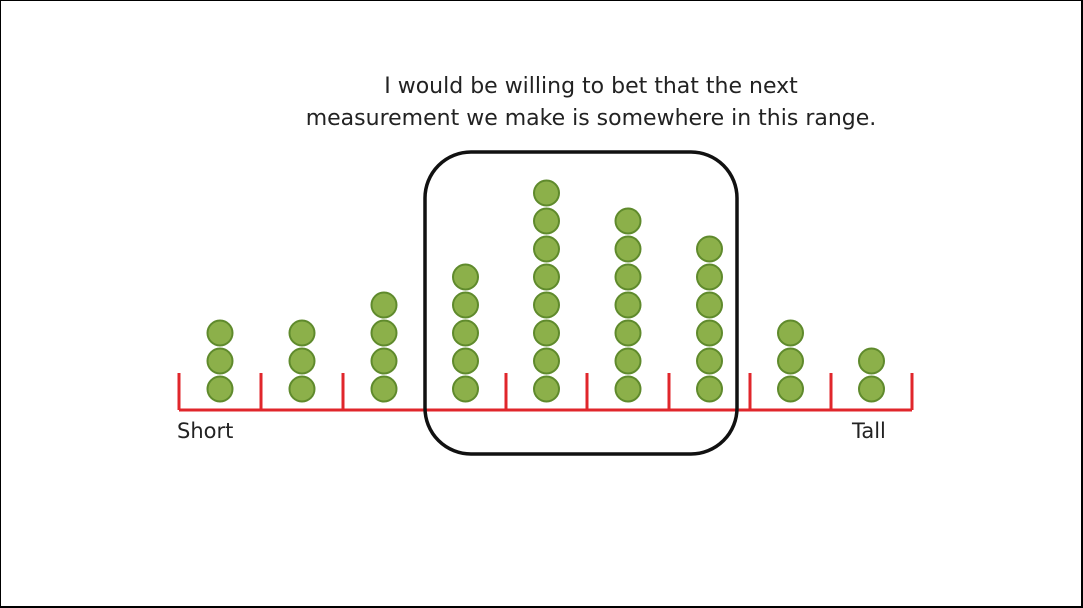 The height and width of the screenshot is (608, 1083). Describe the element at coordinates (869, 431) in the screenshot. I see `axis-label-tall: Tall` at that location.